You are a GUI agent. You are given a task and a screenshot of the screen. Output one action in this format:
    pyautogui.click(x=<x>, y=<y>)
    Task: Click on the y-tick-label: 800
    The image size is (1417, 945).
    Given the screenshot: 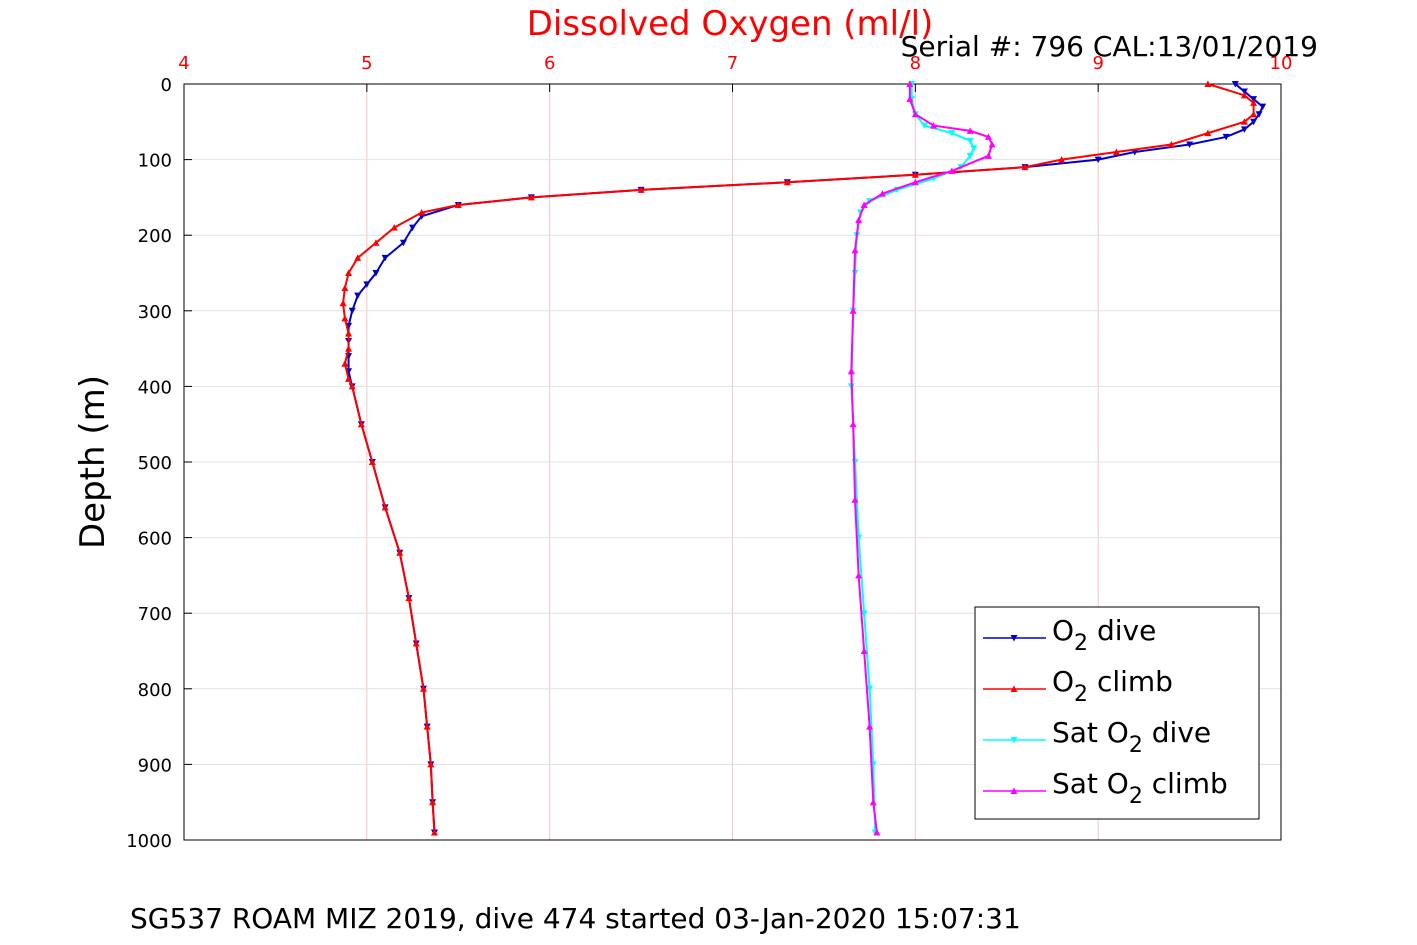 What is the action you would take?
    pyautogui.click(x=155, y=690)
    